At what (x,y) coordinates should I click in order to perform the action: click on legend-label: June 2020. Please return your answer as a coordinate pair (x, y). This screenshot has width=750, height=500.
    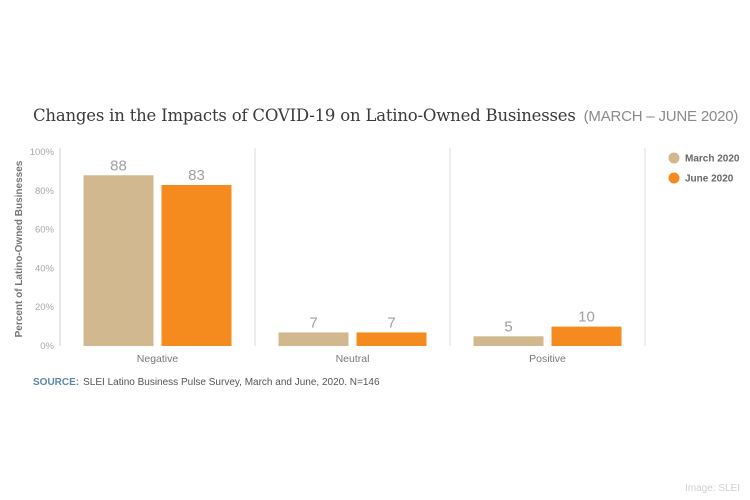
    Looking at the image, I should click on (709, 179).